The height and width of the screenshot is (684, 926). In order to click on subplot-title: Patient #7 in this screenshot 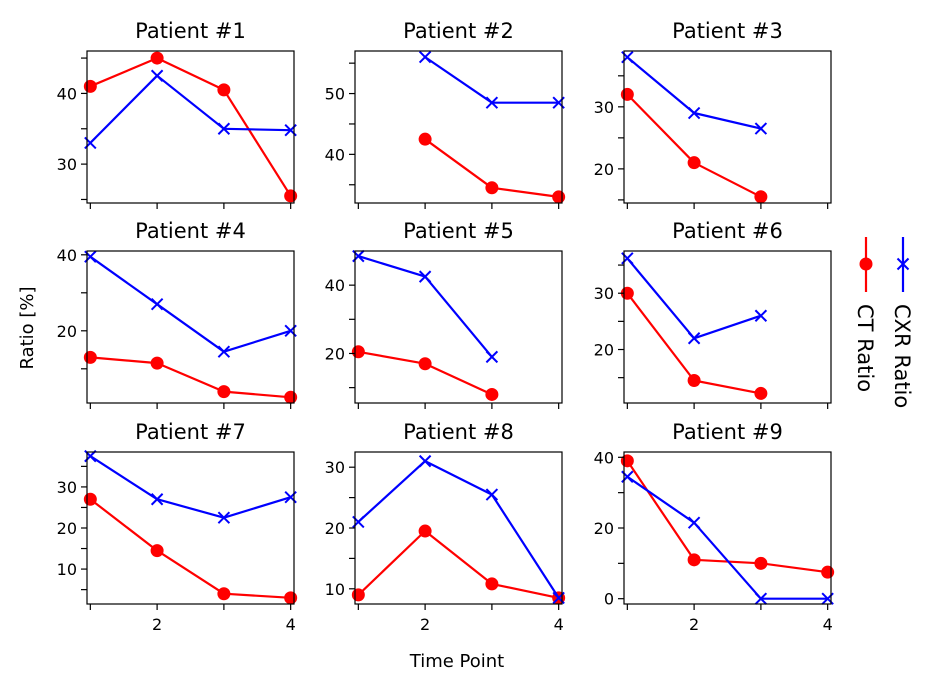, I will do `click(190, 432)`.